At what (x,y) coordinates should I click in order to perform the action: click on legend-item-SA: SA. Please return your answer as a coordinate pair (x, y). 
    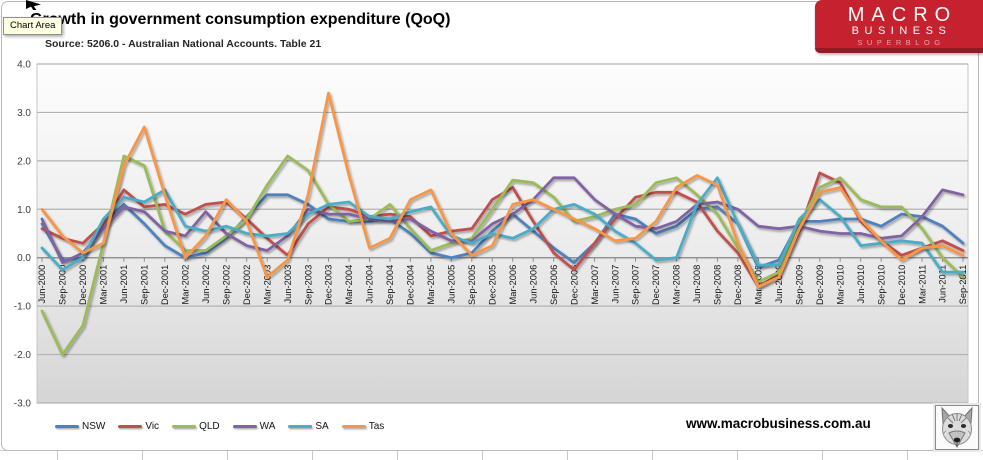
    Looking at the image, I should click on (308, 426).